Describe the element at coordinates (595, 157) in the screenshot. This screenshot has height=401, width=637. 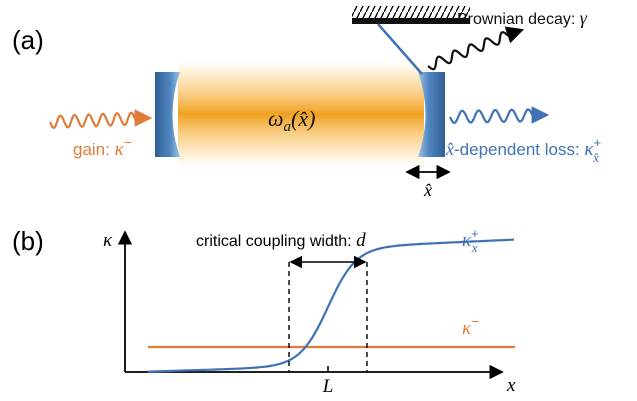
I see `subscript: x̂` at that location.